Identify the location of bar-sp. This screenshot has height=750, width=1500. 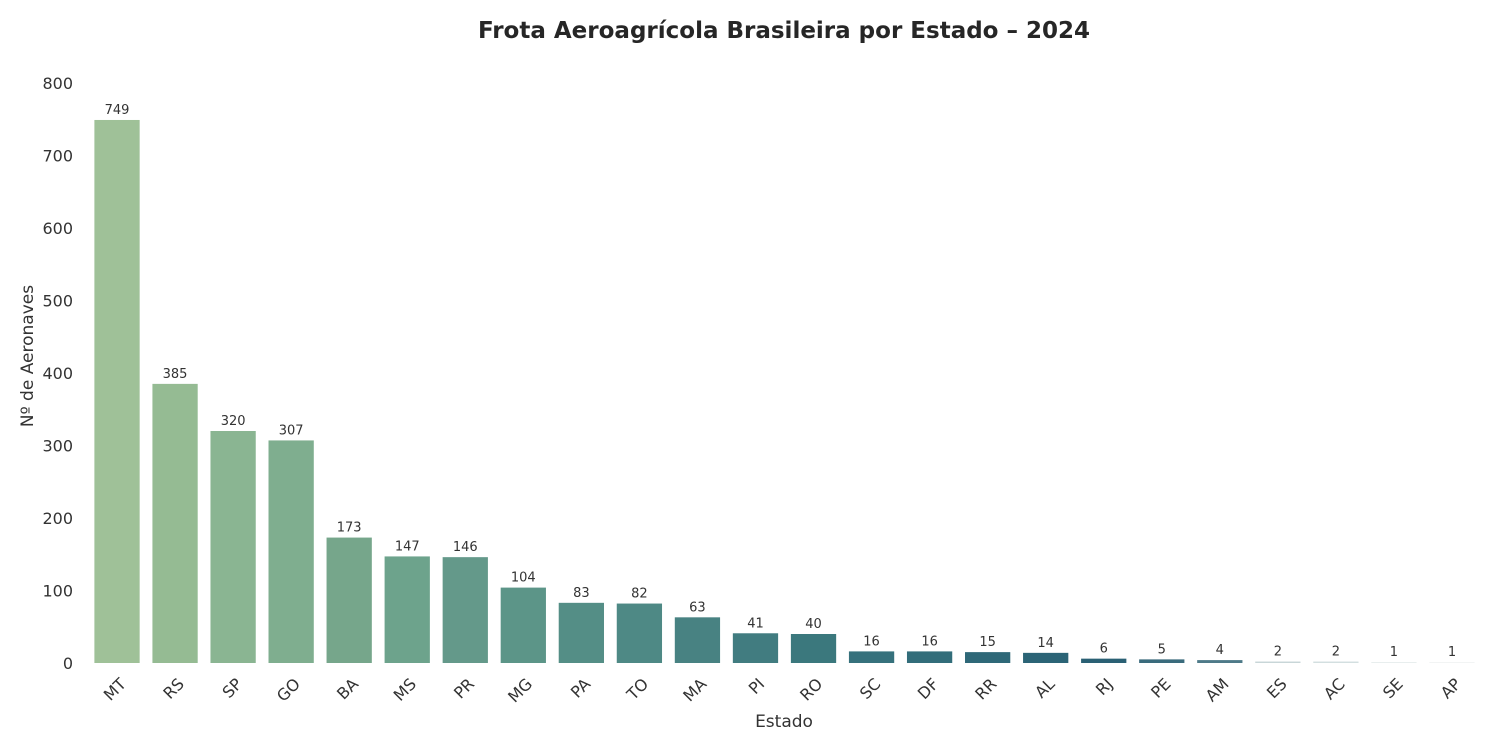
(233, 547).